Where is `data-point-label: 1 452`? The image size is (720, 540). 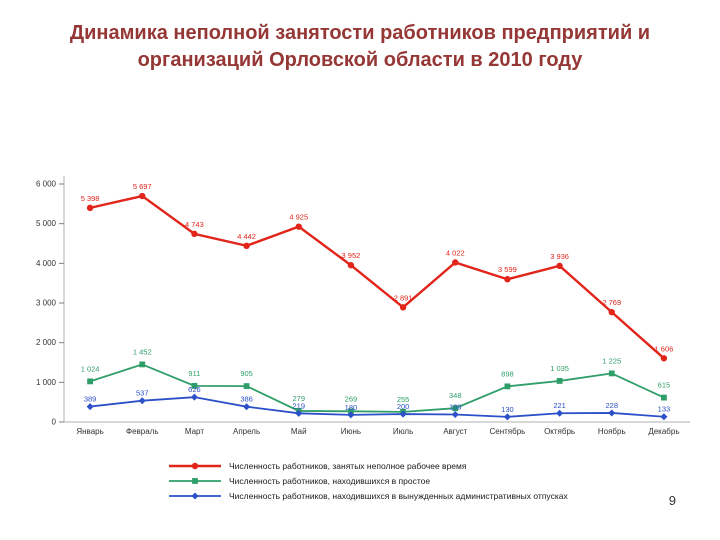
data-point-label: 1 452 is located at coordinates (142, 351).